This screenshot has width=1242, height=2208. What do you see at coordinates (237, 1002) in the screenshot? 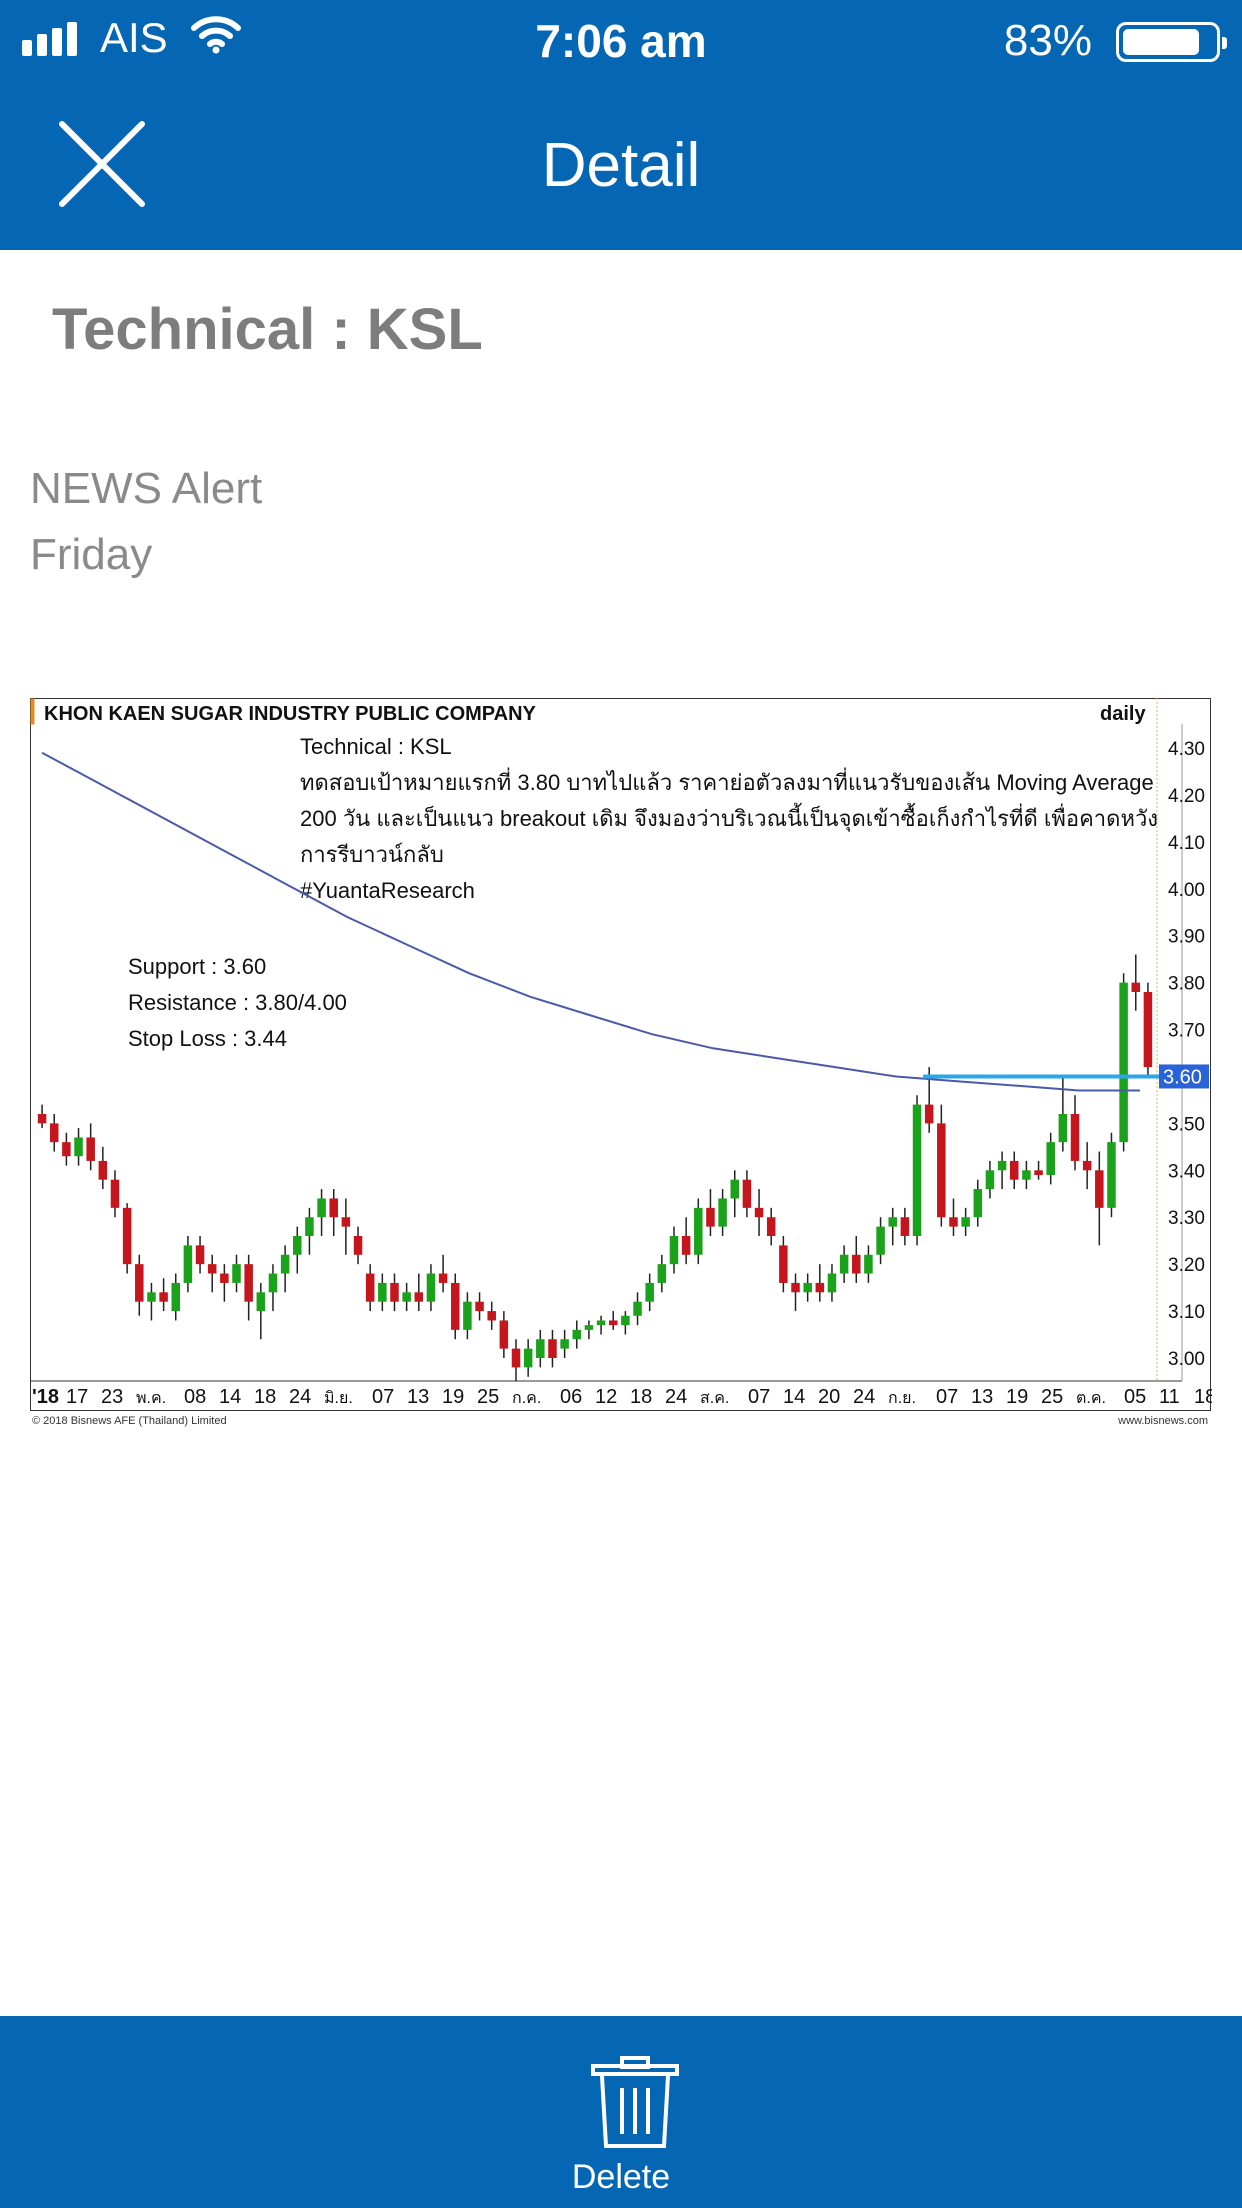
I see `resistance-level: Resistance : 3.80/4.00` at bounding box center [237, 1002].